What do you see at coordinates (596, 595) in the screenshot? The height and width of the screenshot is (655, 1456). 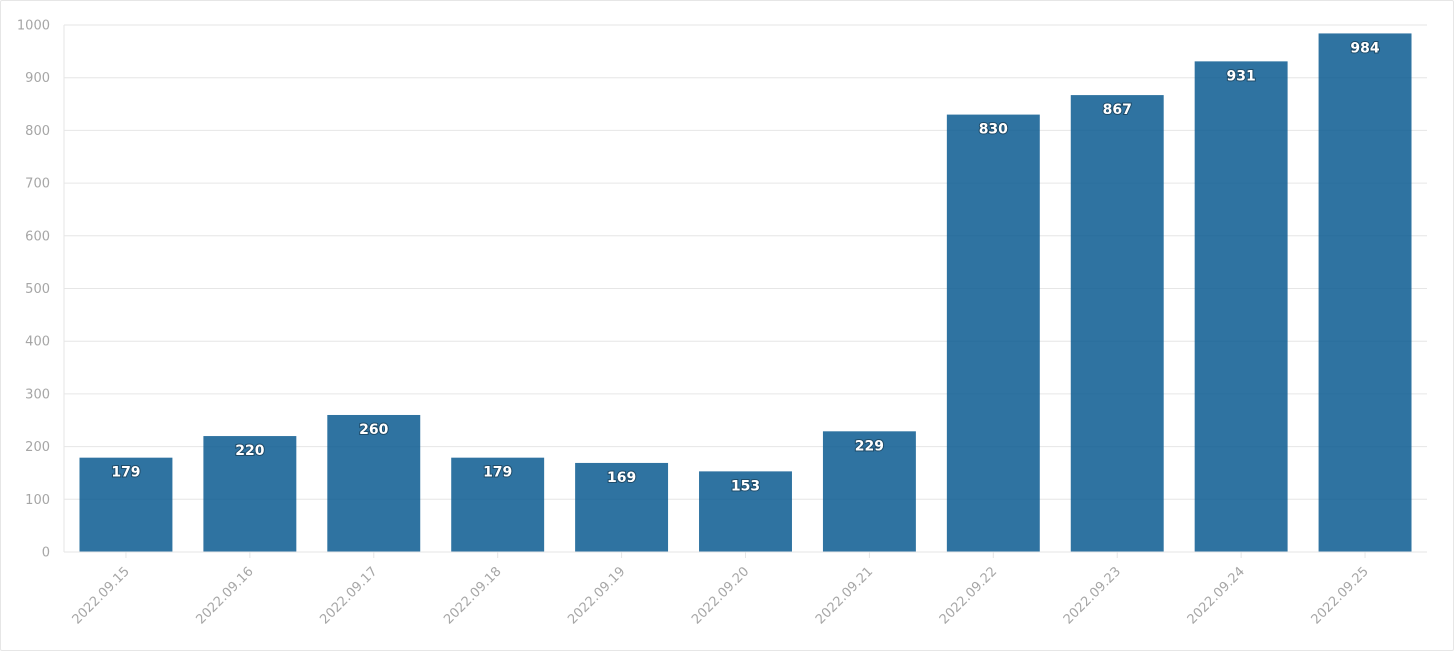 I see `x-tick-label: 2022.09.19` at bounding box center [596, 595].